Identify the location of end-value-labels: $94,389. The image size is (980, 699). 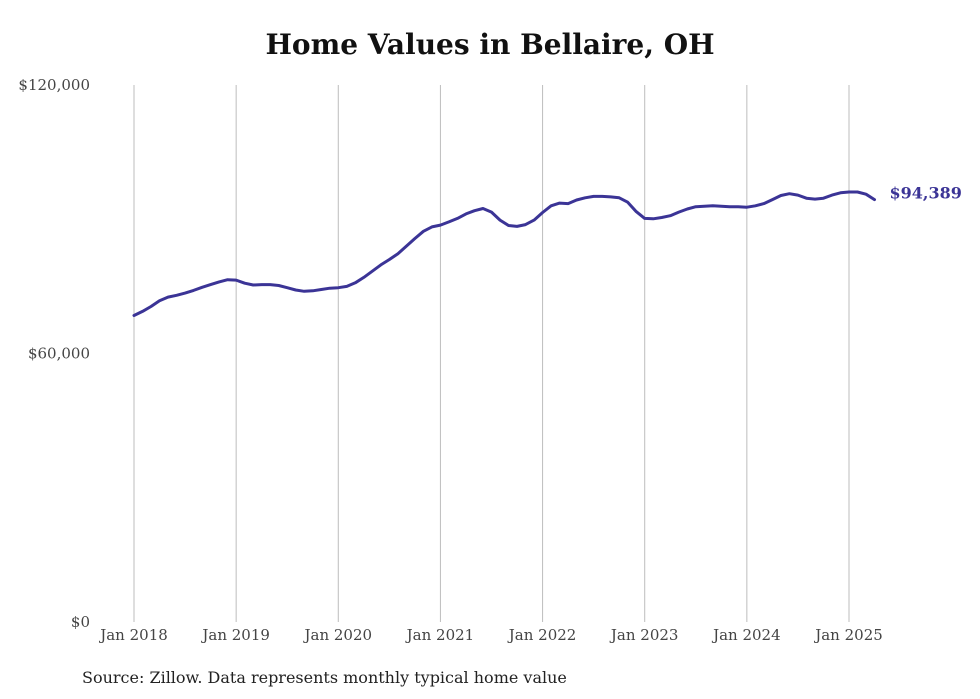
(926, 193).